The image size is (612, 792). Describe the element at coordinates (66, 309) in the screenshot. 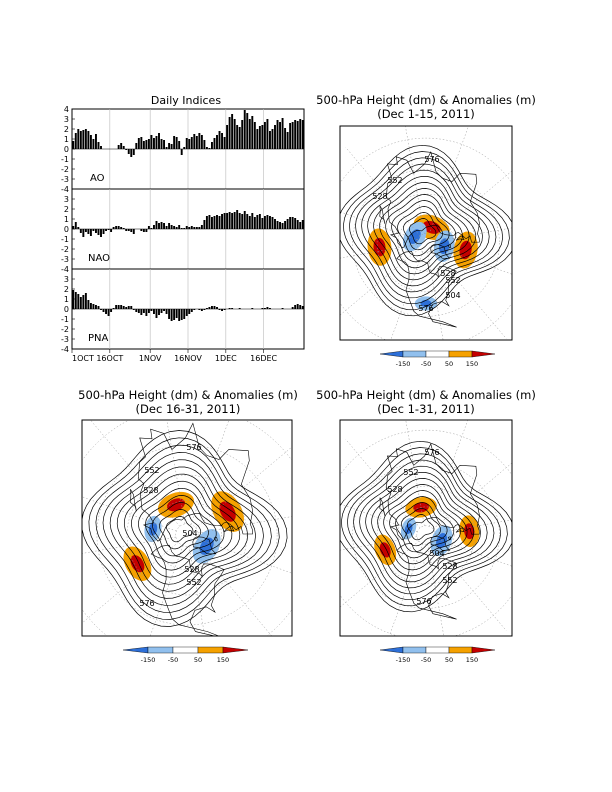

I see `ytick-label: 0` at that location.